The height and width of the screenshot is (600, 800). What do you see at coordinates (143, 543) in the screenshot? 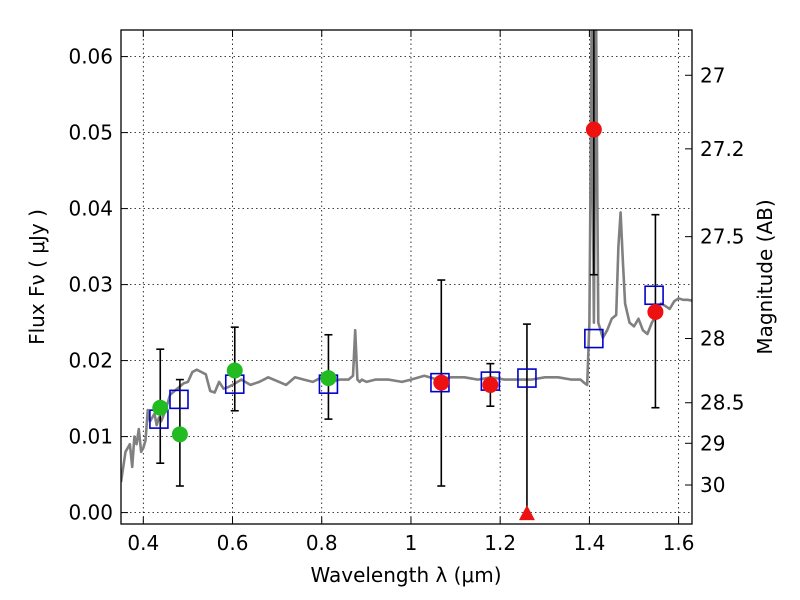
I see `x-tick-label: 0.4` at bounding box center [143, 543].